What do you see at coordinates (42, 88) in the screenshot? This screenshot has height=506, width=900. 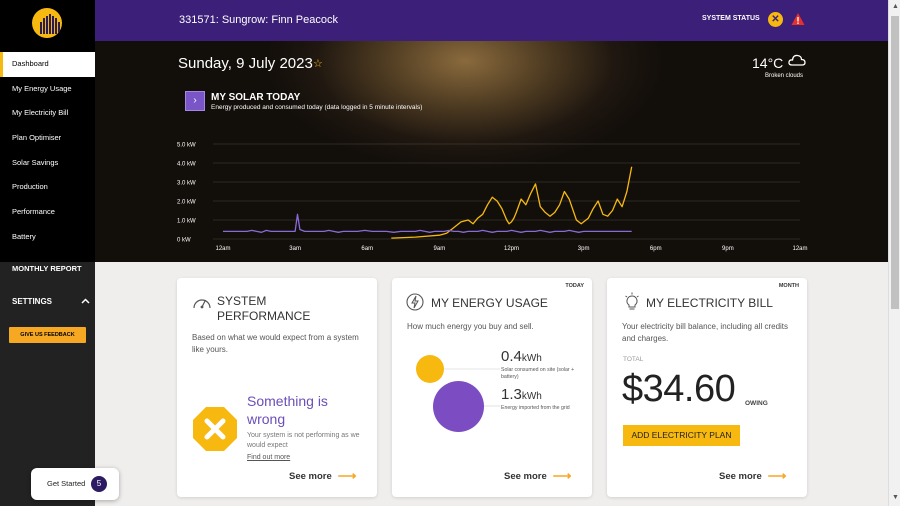 I see `sidebar-item-my-energy-usage: My Energy Usage` at bounding box center [42, 88].